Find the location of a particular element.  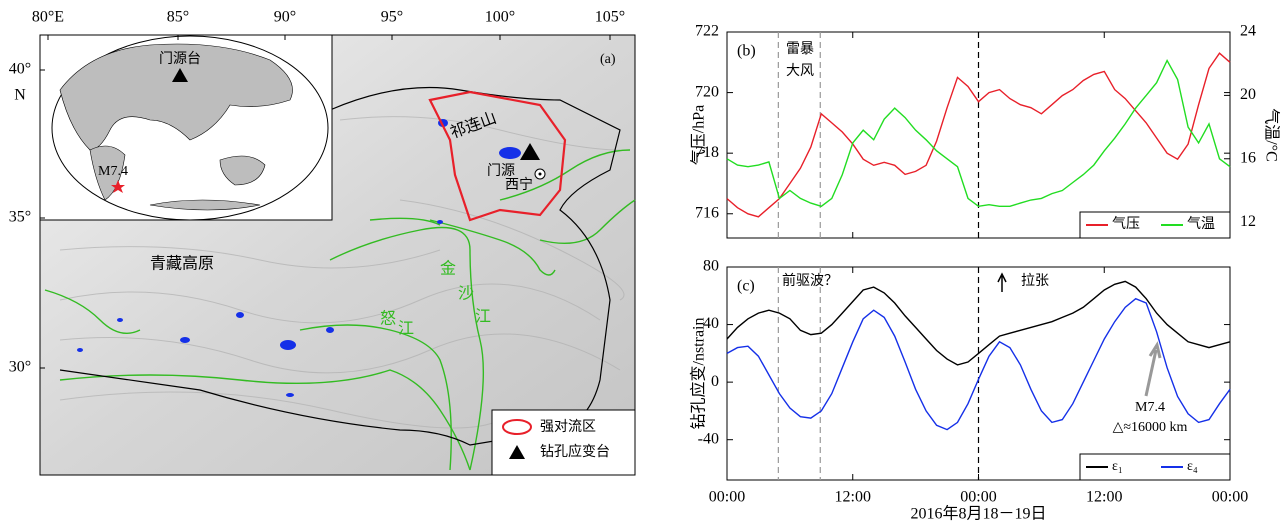

y2-tick-label: 16 is located at coordinates (1248, 157).